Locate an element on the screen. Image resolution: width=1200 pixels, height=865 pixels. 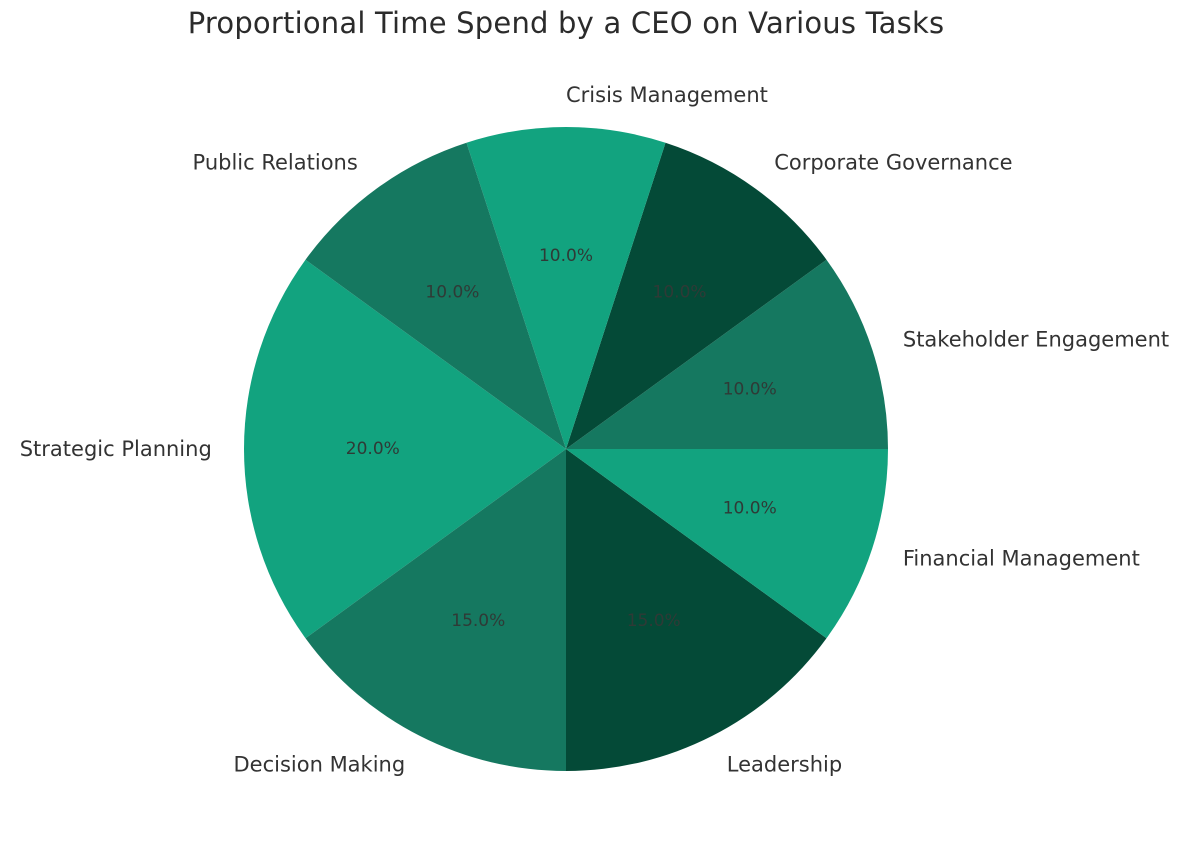
pie-category-label-strategic-planning: Strategic Planning is located at coordinates (116, 449).